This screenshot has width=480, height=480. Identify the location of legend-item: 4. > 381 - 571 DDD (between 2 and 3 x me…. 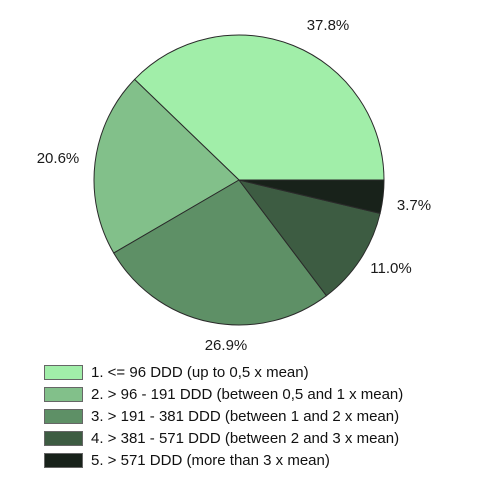
(254, 438).